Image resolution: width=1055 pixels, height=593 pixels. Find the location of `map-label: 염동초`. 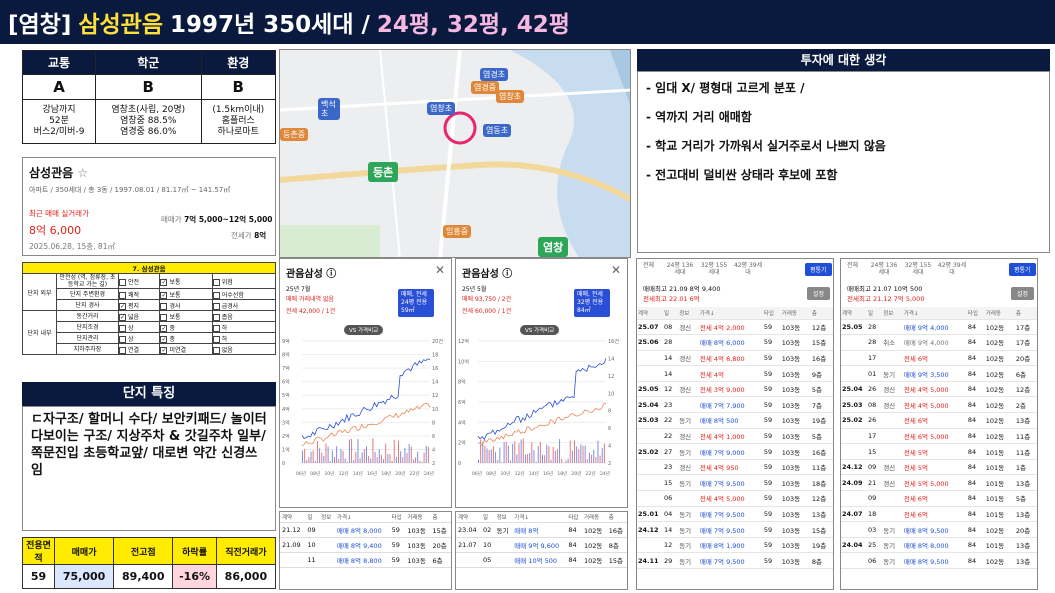

map-label: 염동초 is located at coordinates (497, 130).